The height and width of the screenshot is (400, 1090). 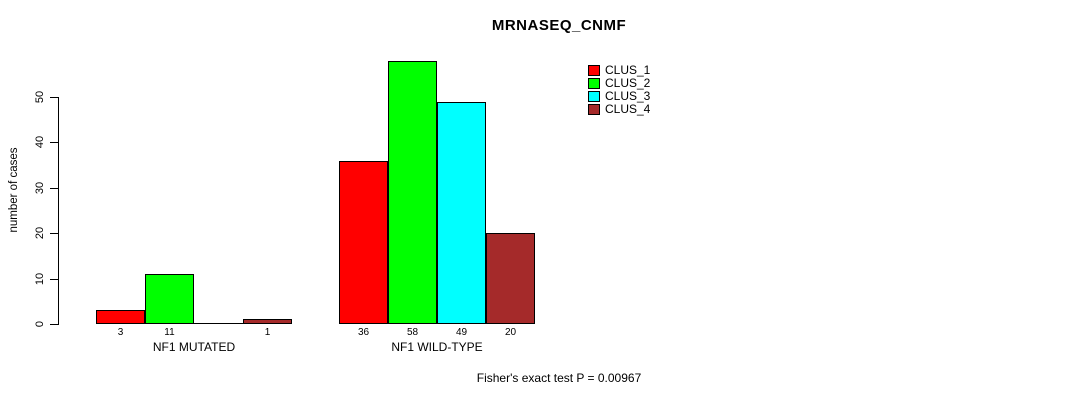 I want to click on bar-value-label: 36, so click(x=363, y=332).